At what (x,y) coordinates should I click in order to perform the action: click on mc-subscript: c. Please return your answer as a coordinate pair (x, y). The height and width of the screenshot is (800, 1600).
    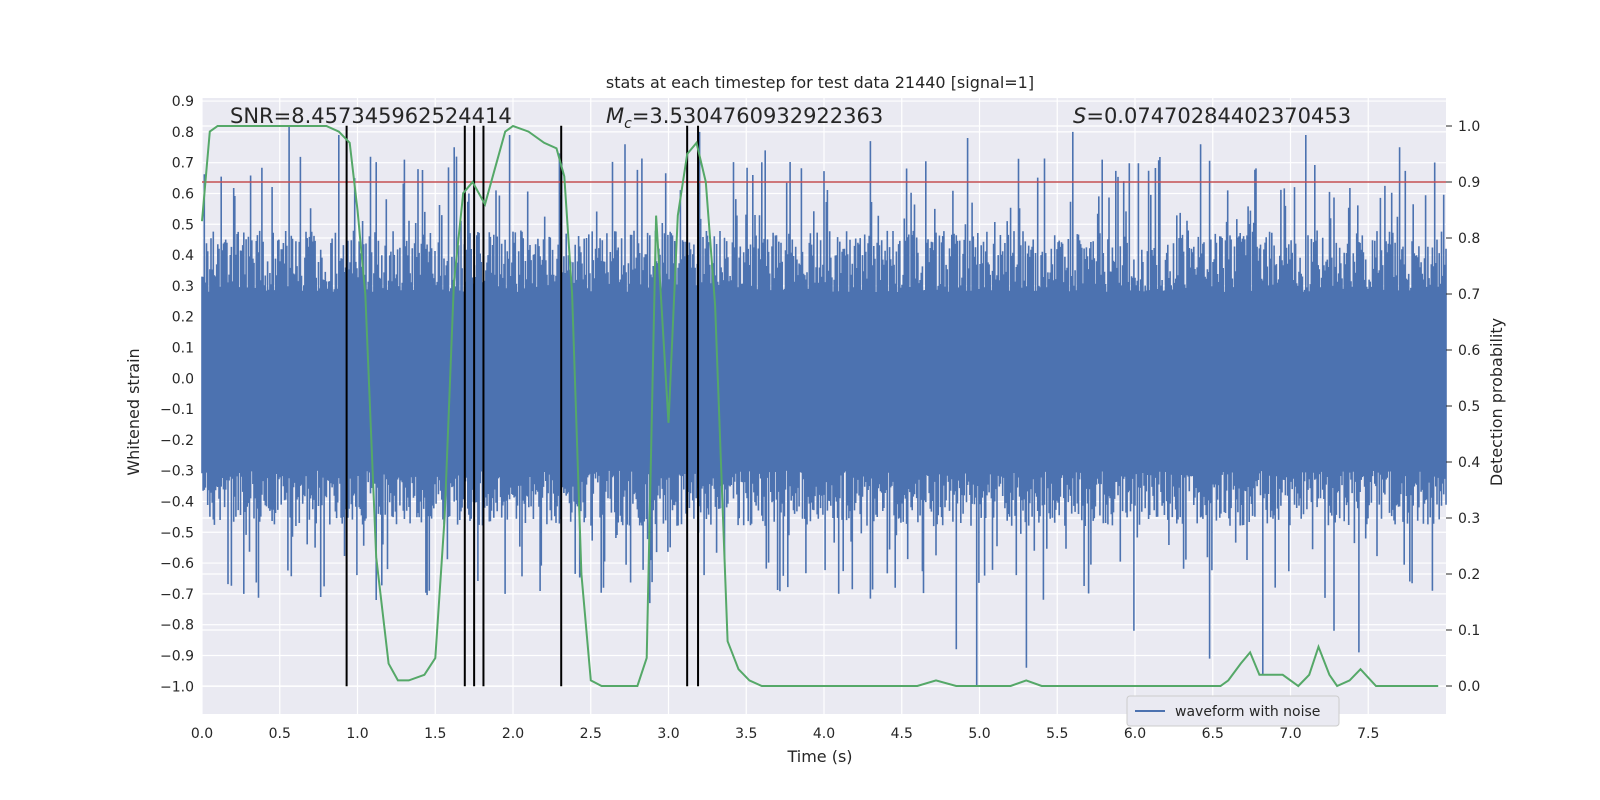
    Looking at the image, I should click on (628, 124).